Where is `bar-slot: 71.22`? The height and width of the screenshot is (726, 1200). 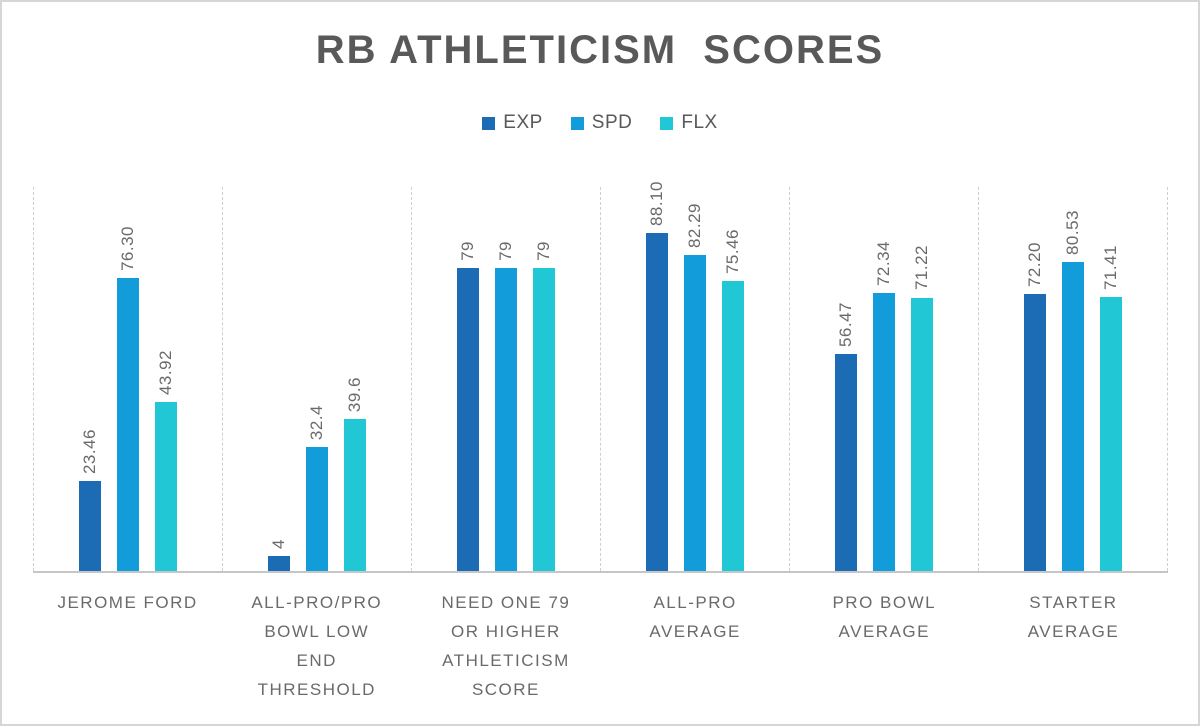
bar-slot: 71.22 is located at coordinates (922, 379).